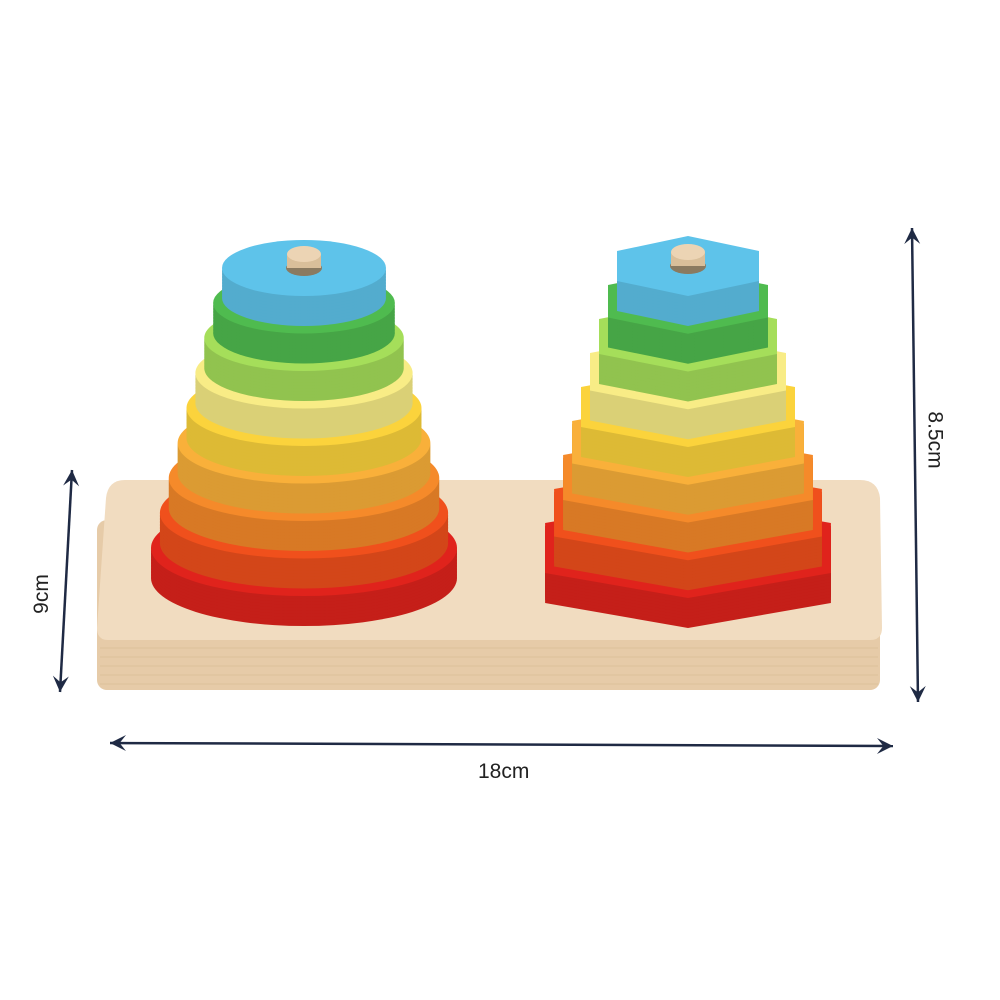 The image size is (1000, 1000). What do you see at coordinates (688, 432) in the screenshot?
I see `hexagon-ring-stack` at bounding box center [688, 432].